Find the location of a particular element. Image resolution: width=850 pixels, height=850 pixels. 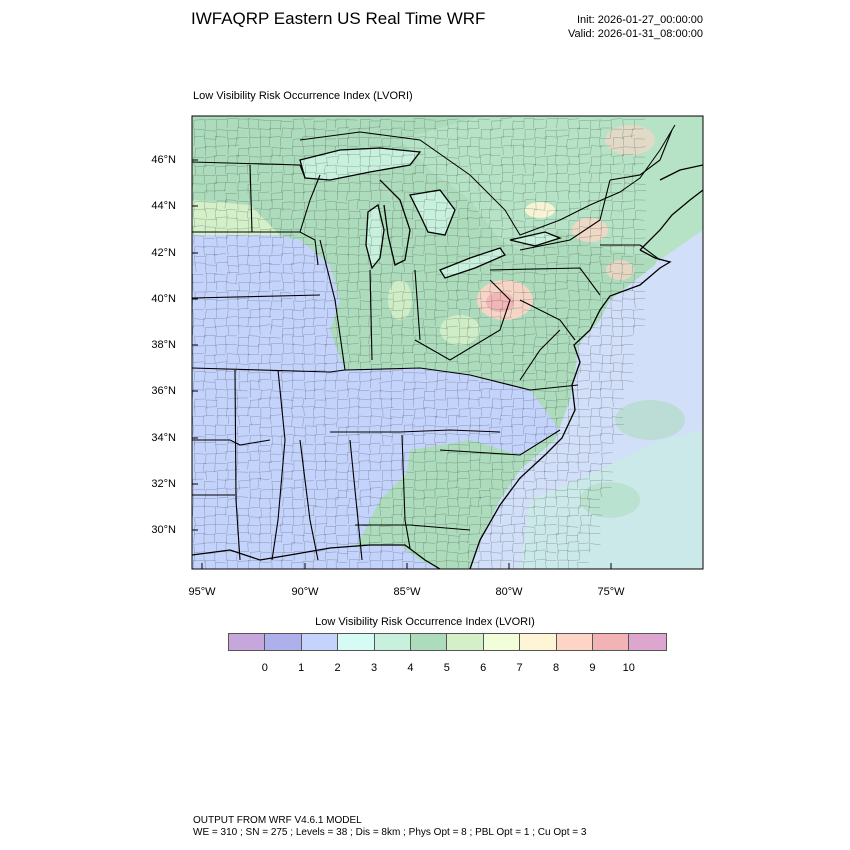

lat-label: 38°N is located at coordinates (163, 345).